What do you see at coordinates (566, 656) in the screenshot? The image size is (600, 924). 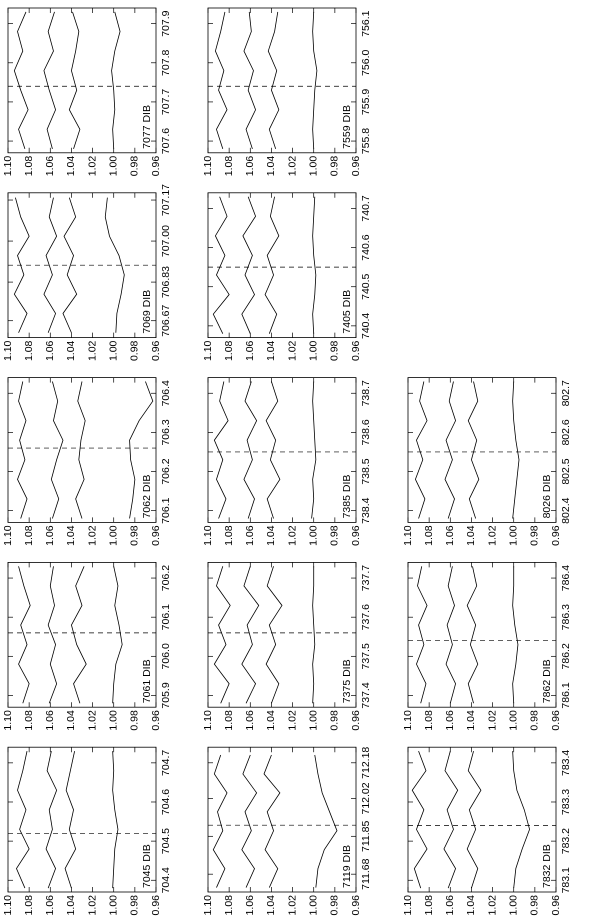 I see `x-tick-label: 786.2` at bounding box center [566, 656].